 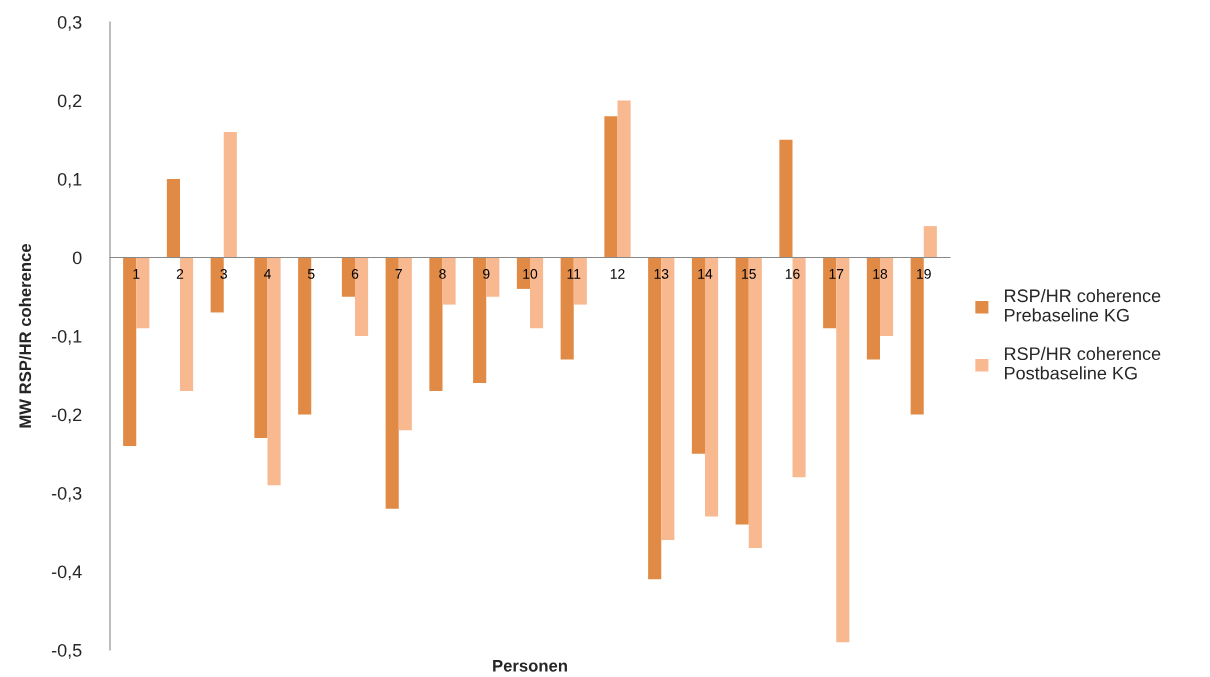 I want to click on x-tick-label: 4, so click(x=267, y=274).